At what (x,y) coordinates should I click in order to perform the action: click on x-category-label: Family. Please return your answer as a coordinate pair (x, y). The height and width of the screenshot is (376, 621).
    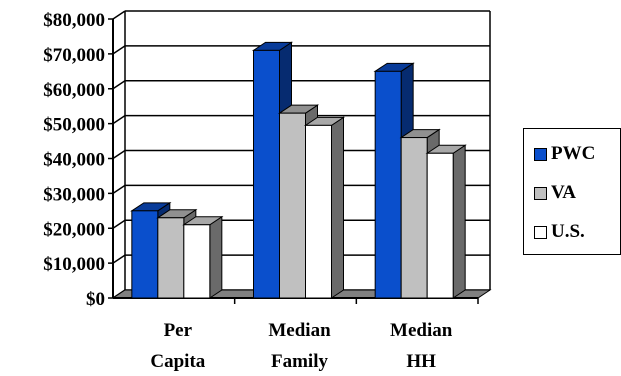
    Looking at the image, I should click on (299, 361).